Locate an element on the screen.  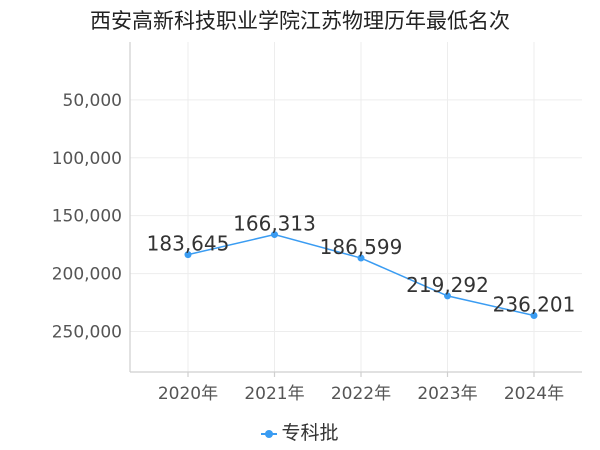
legend-label: 专科批 is located at coordinates (310, 433).